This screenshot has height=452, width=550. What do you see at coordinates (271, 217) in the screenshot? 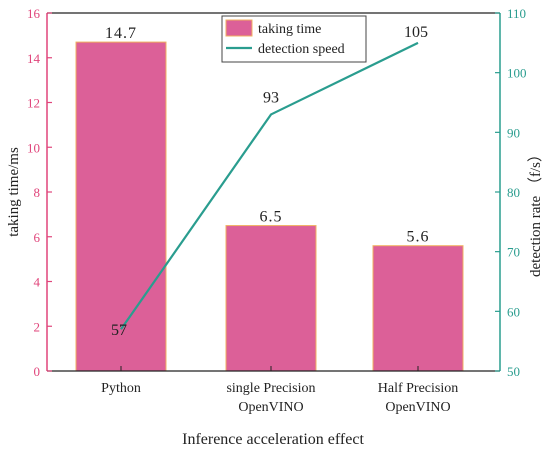
I see `bar-label-1: 6.5` at bounding box center [271, 217].